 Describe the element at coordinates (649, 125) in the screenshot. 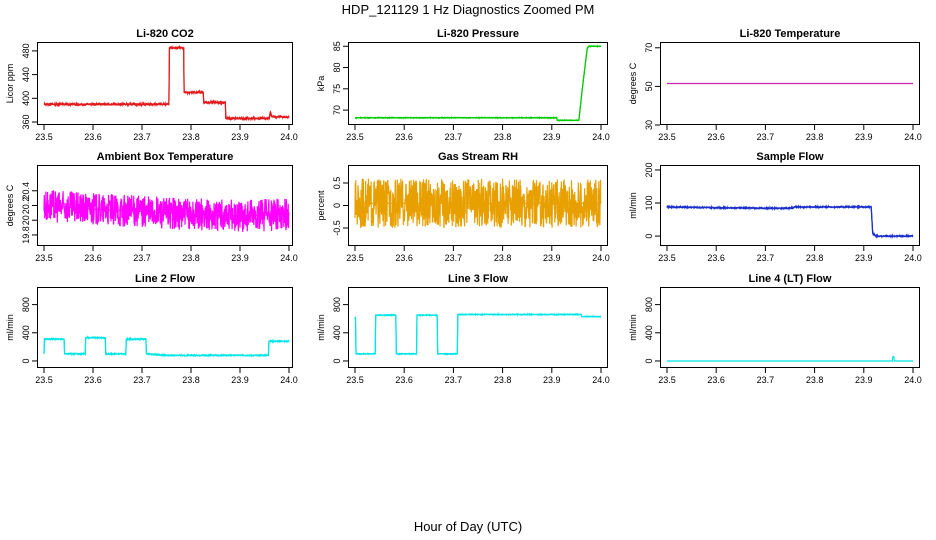

I see `y-tick-label: 30` at that location.